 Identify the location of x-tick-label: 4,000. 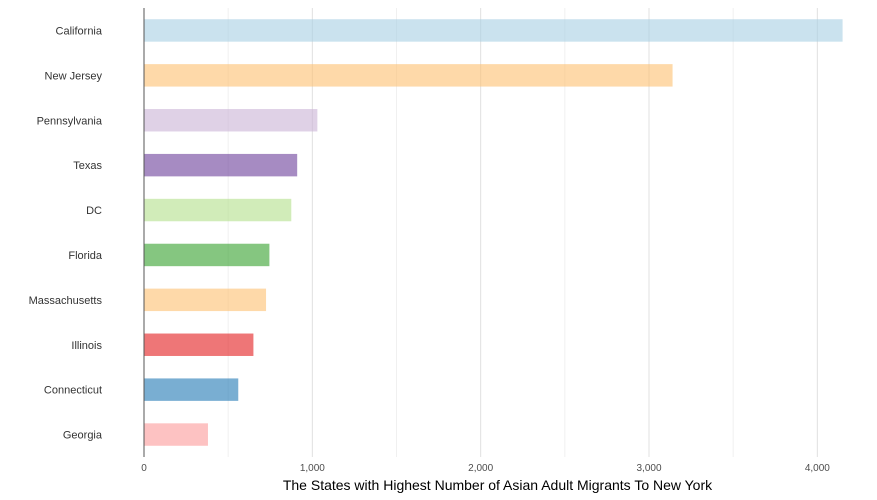
(817, 468).